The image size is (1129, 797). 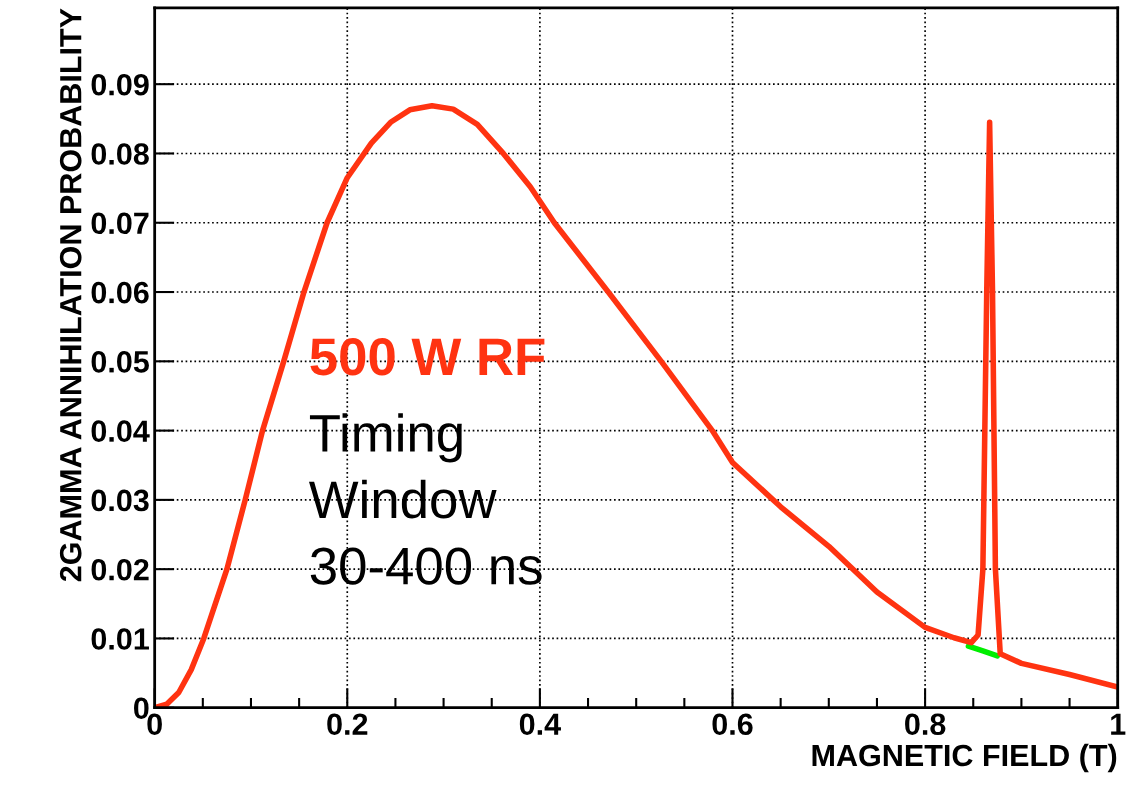 What do you see at coordinates (120, 500) in the screenshot?
I see `y-tick-label: 0.03` at bounding box center [120, 500].